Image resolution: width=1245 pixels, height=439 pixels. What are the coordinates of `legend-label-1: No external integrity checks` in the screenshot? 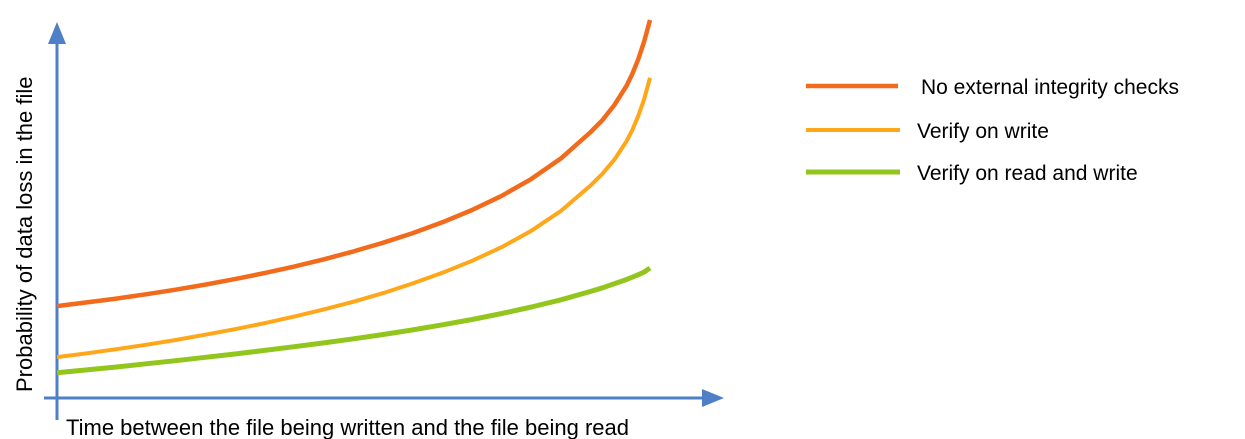 It's located at (1050, 87).